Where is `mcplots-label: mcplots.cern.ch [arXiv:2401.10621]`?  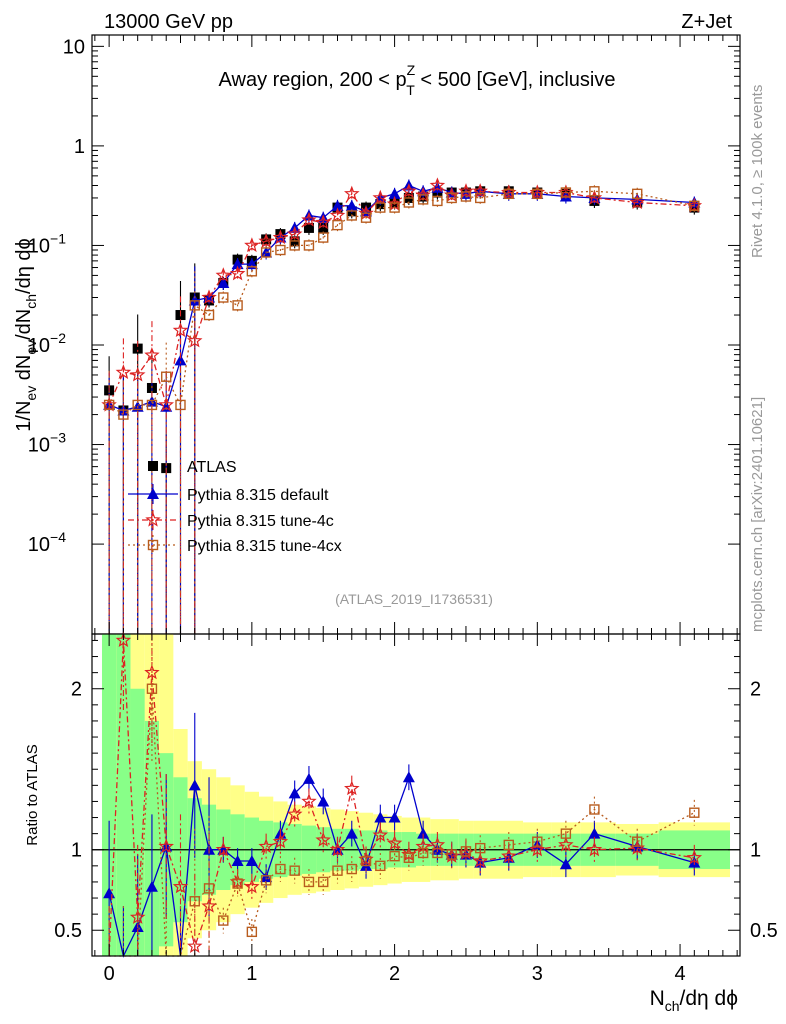 mcplots-label: mcplots.cern.ch [arXiv:2401.10621] is located at coordinates (757, 514).